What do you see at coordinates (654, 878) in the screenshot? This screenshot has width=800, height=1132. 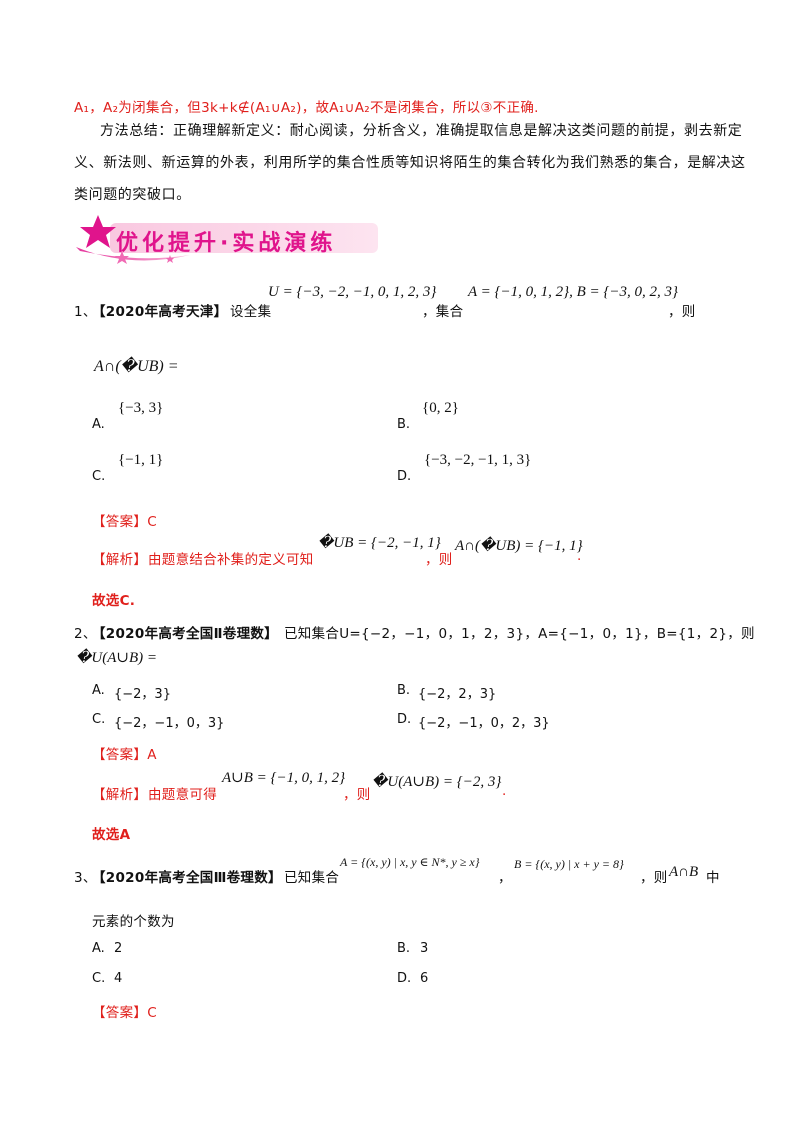 I see `q3-text-2: ，则` at bounding box center [654, 878].